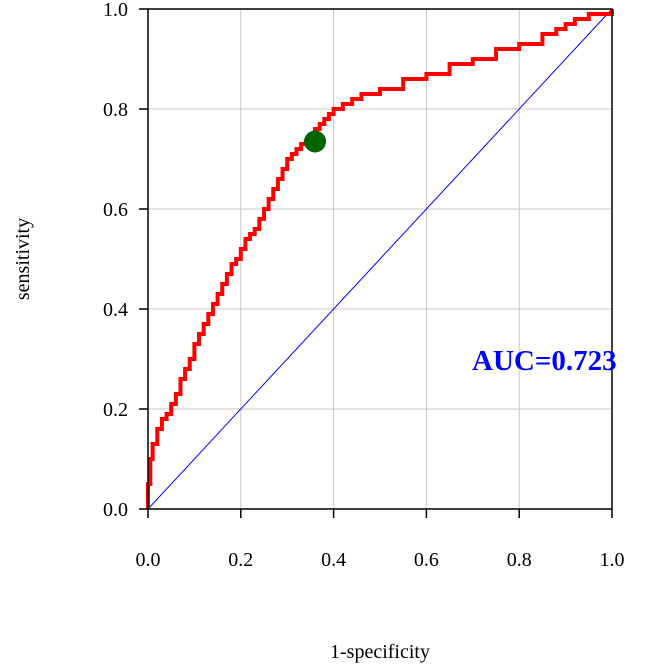 Image resolution: width=661 pixels, height=666 pixels. What do you see at coordinates (115, 210) in the screenshot?
I see `y-tick-label-3: 0.6` at bounding box center [115, 210].